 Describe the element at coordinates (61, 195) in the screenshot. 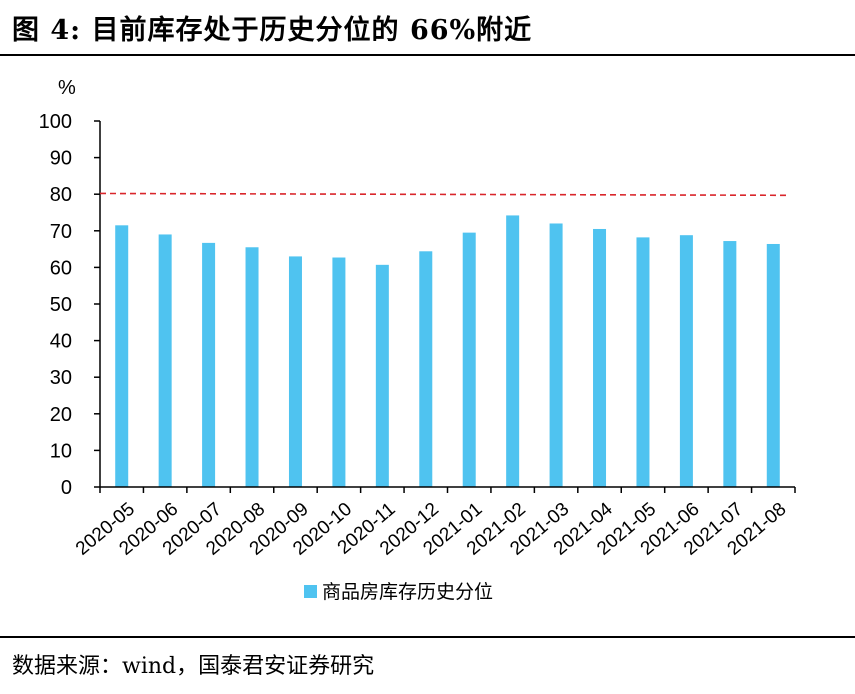

I see `y-tick-label: 80` at that location.